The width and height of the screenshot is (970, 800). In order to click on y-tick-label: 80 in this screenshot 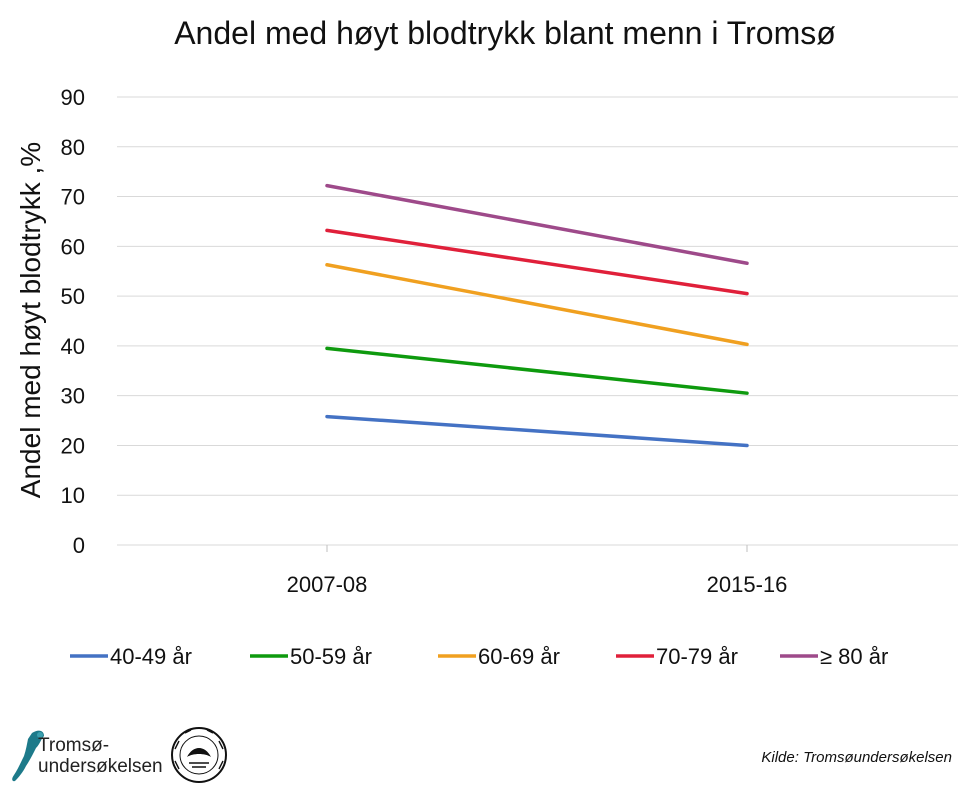, I will do `click(73, 147)`.